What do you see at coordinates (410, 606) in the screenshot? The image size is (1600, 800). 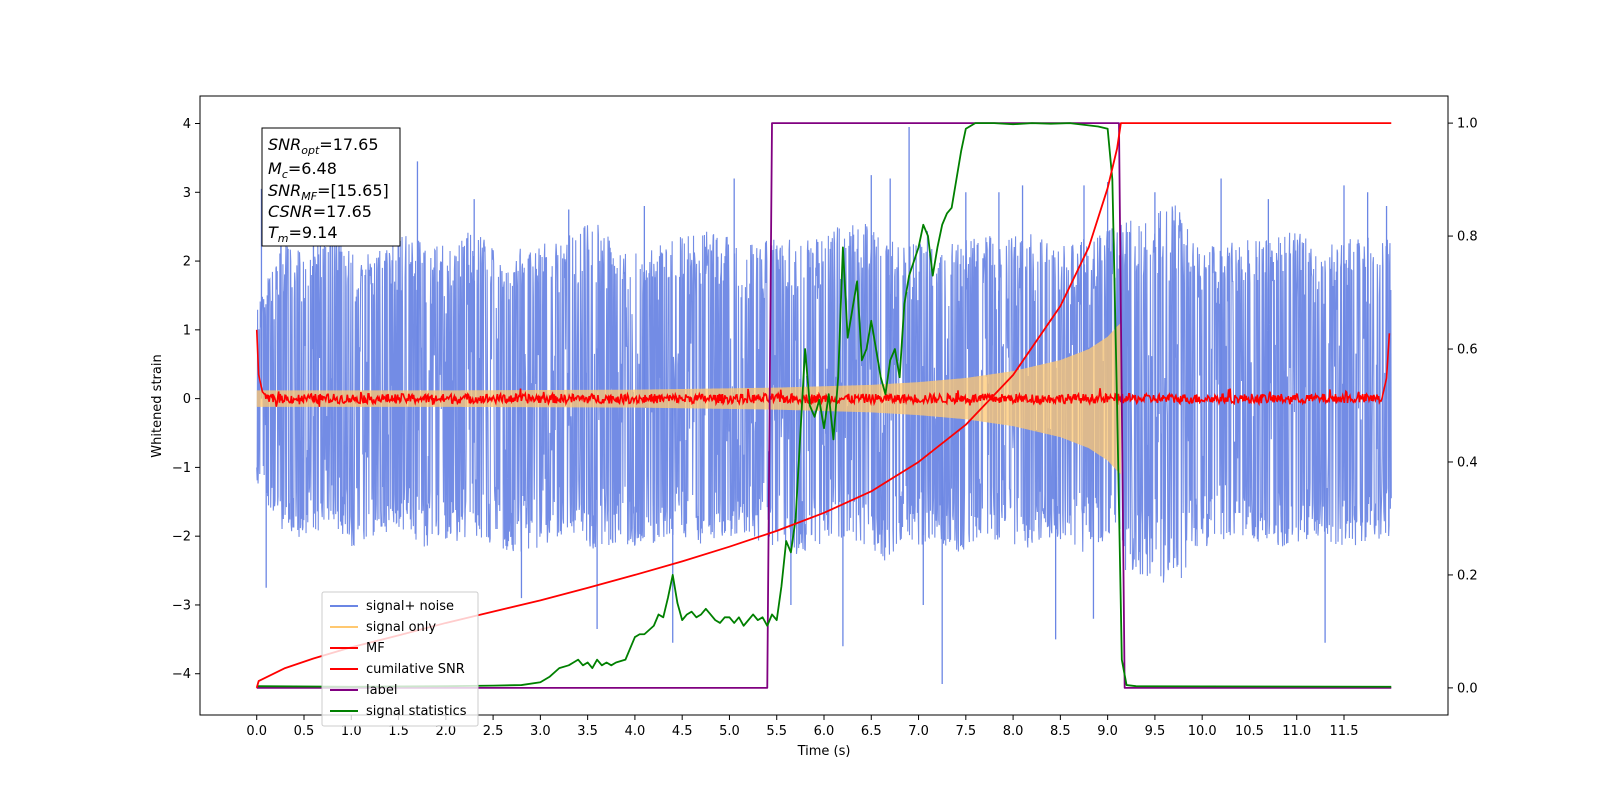 I see `legend-label-signal-noise: signal+ noise` at bounding box center [410, 606].